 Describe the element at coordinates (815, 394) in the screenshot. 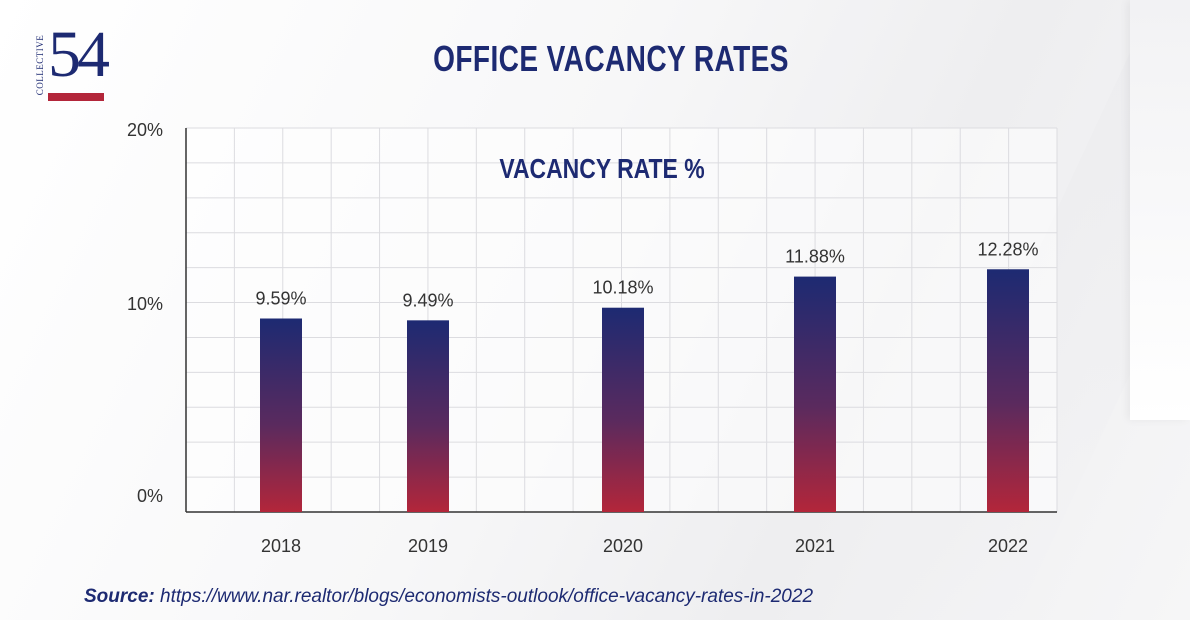

I see `bar-2021` at that location.